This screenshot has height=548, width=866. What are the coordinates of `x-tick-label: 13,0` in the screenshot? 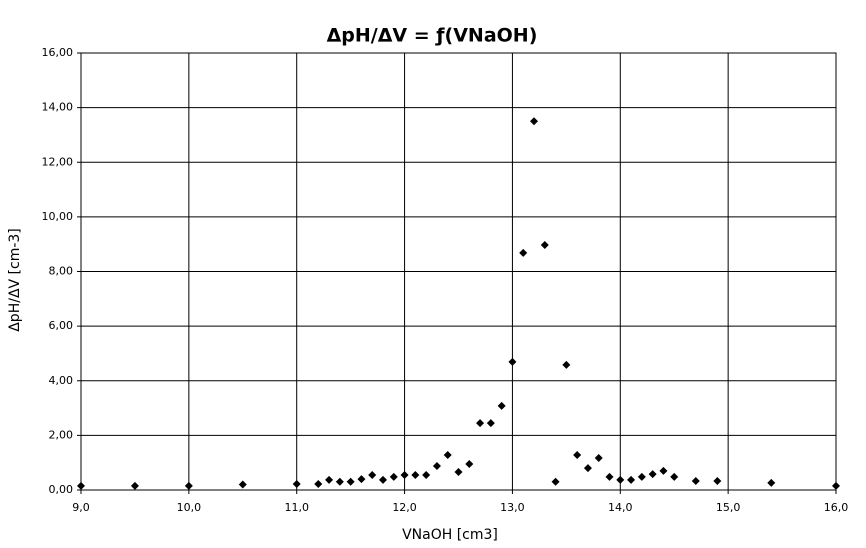 It's located at (512, 507).